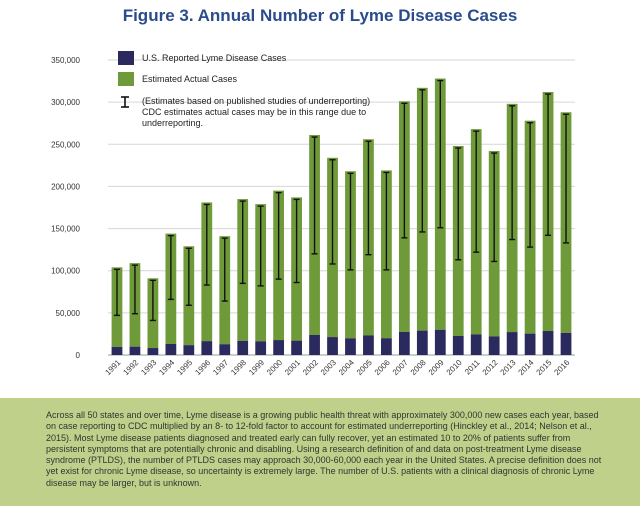  I want to click on legend-swatch-reported, so click(126, 58).